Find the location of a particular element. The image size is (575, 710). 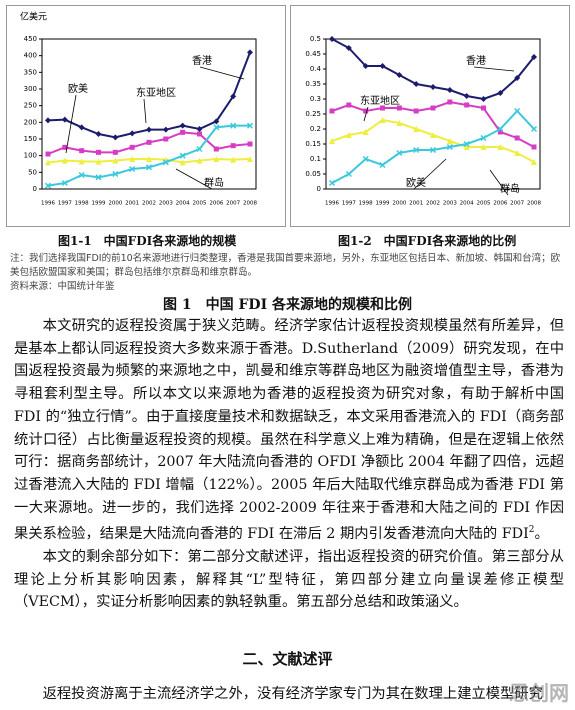

y-tick-label: 0.1 is located at coordinates (315, 159).